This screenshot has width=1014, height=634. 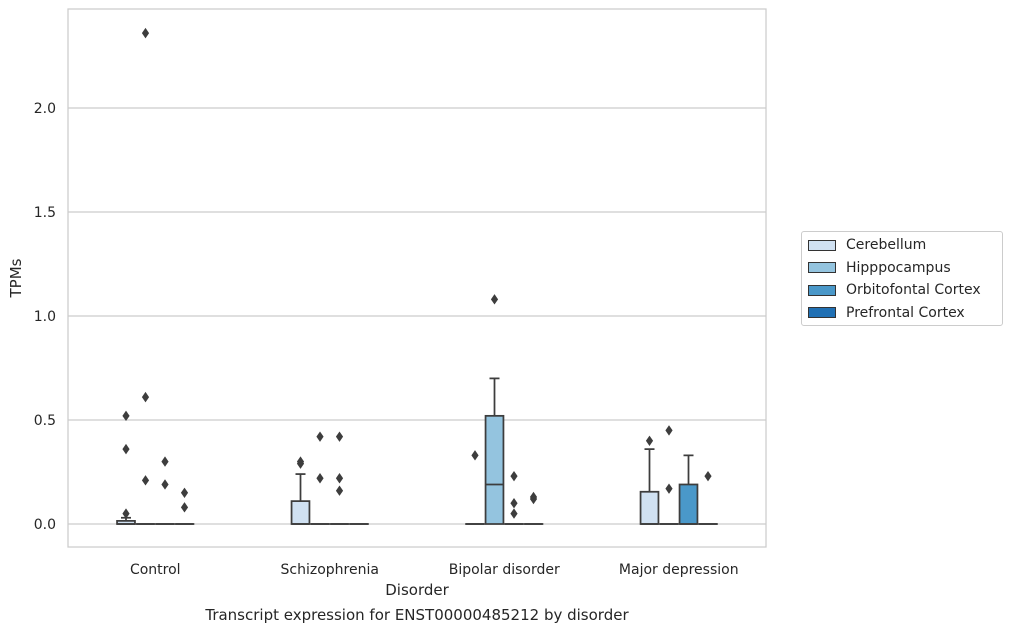 I want to click on legend-item: Cerebellum, so click(x=867, y=245).